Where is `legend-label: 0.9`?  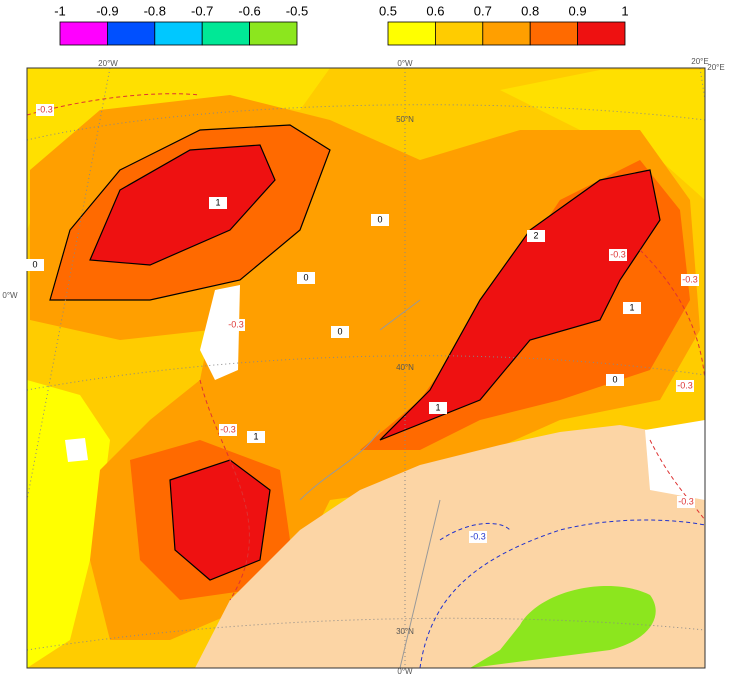
legend-label: 0.9 is located at coordinates (578, 10).